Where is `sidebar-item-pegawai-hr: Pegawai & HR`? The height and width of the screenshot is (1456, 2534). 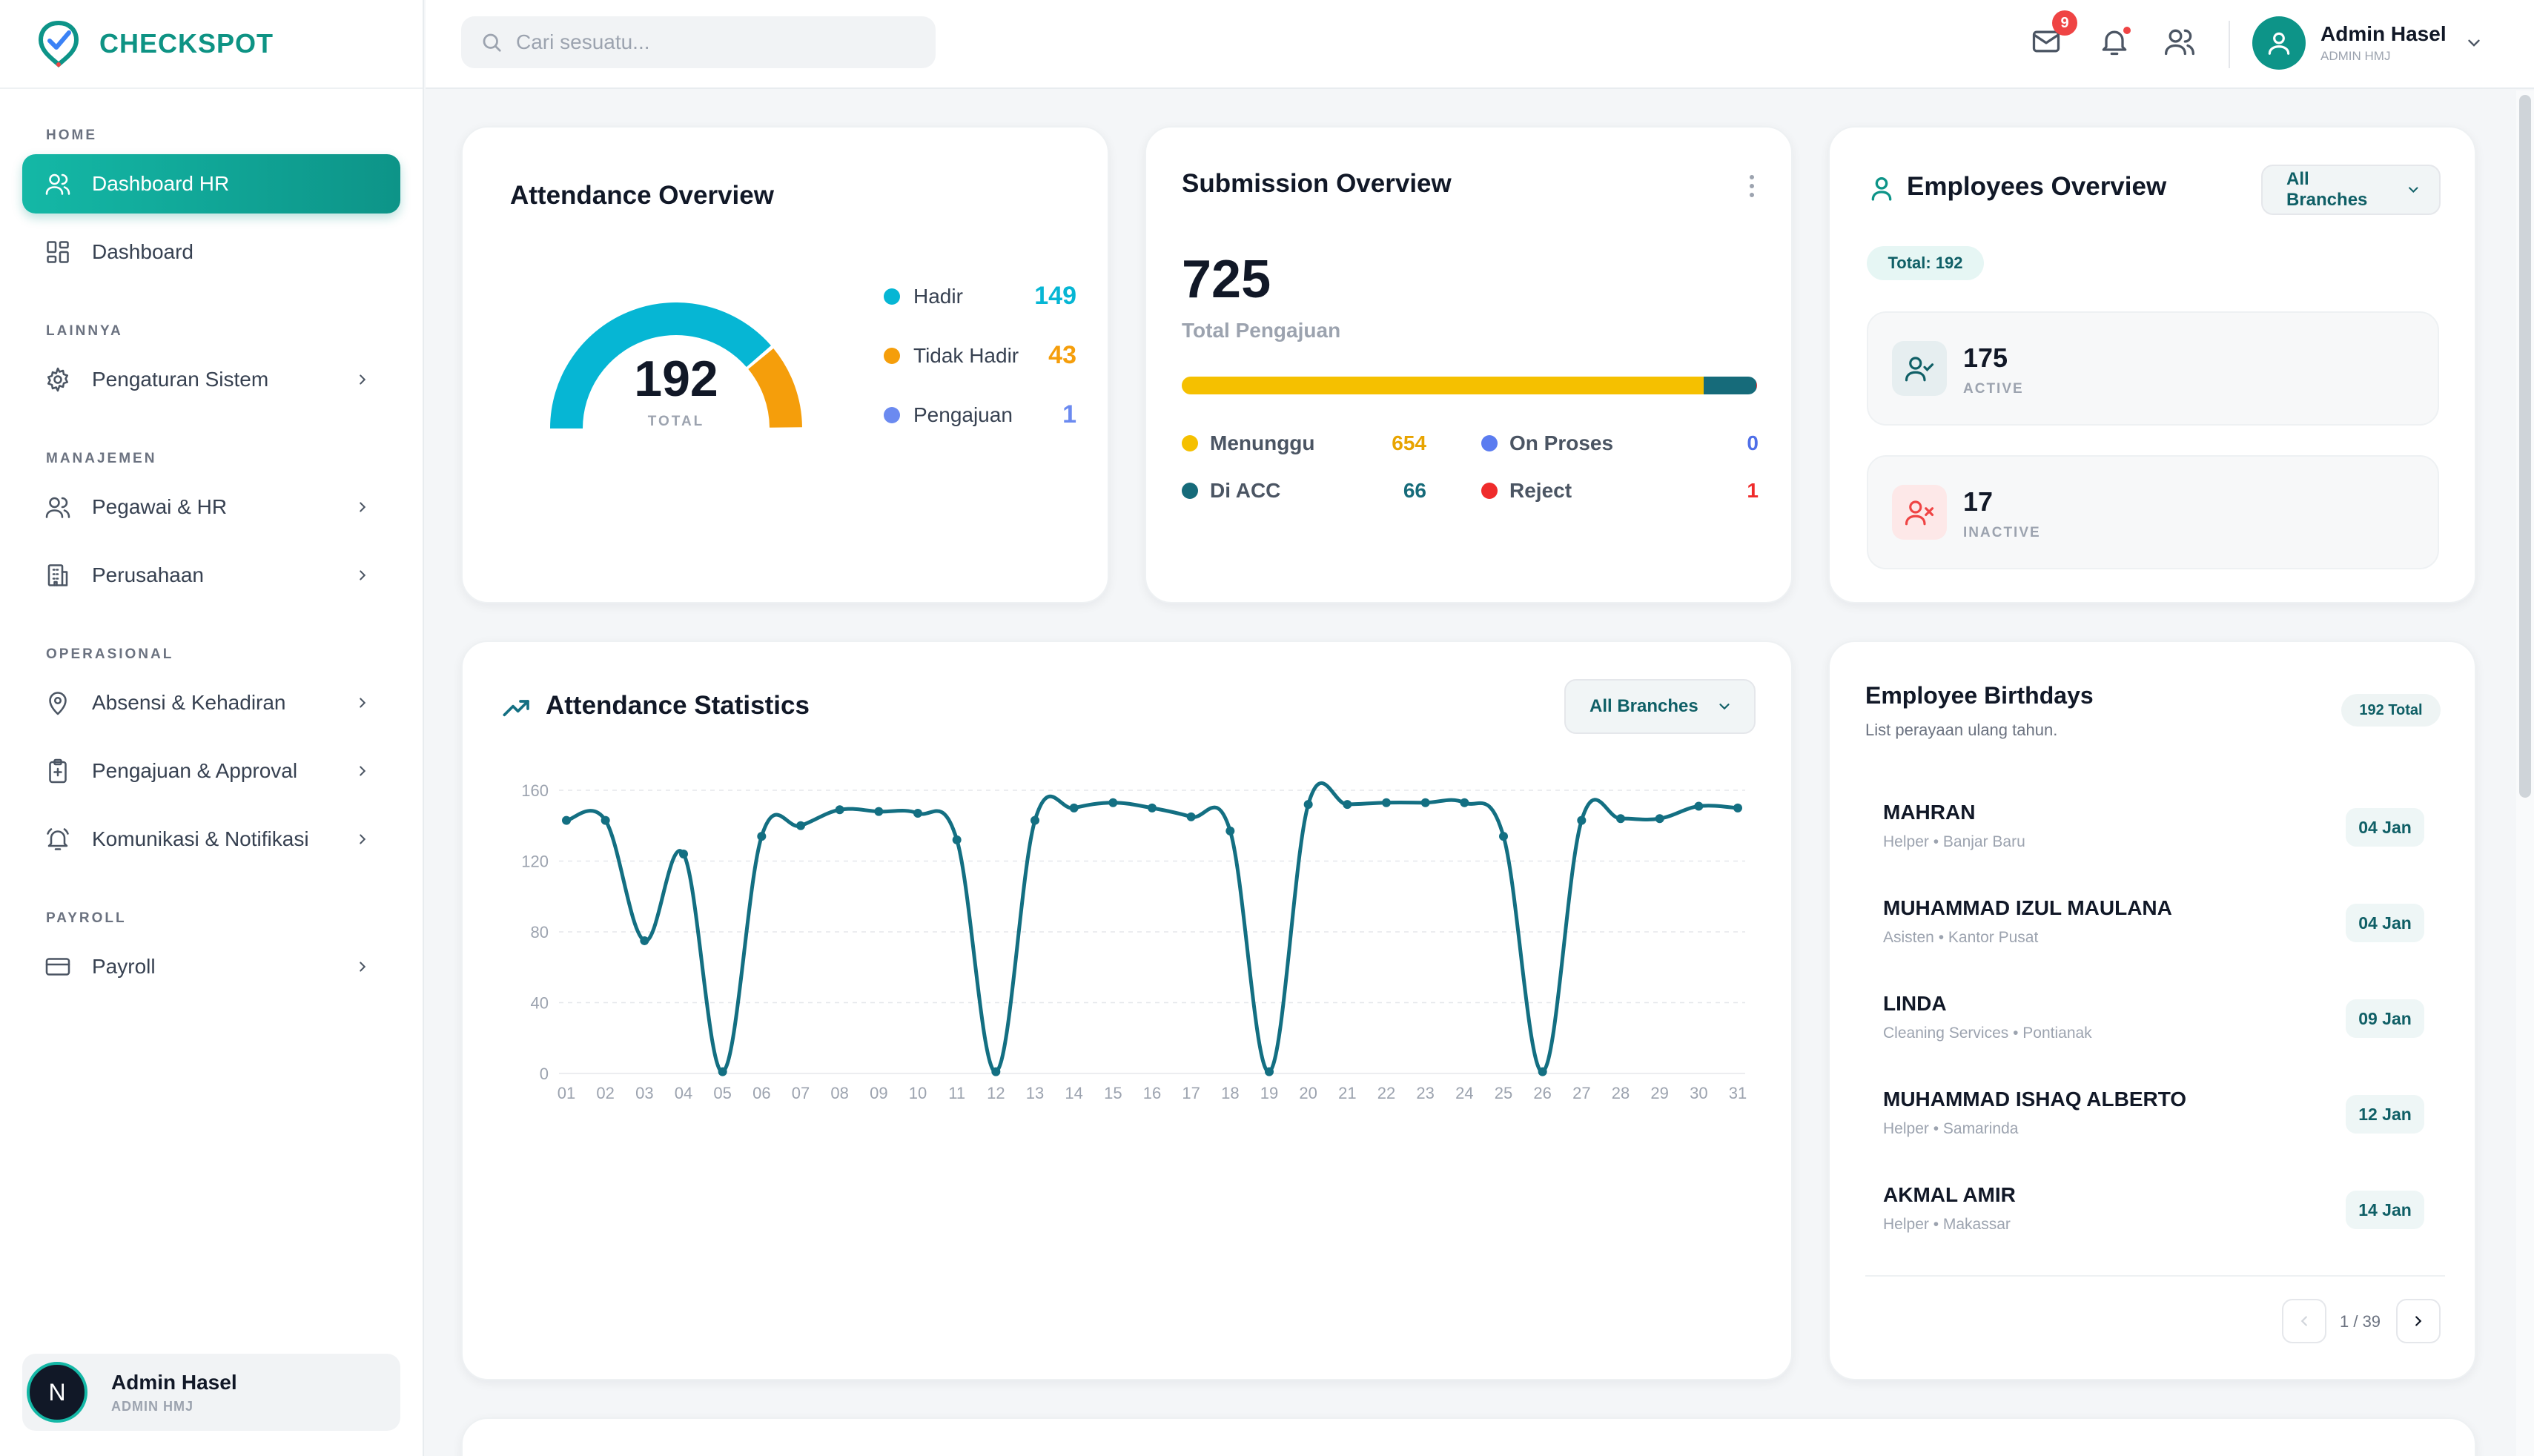
sidebar-item-pegawai-hr: Pegawai & HR is located at coordinates (211, 507).